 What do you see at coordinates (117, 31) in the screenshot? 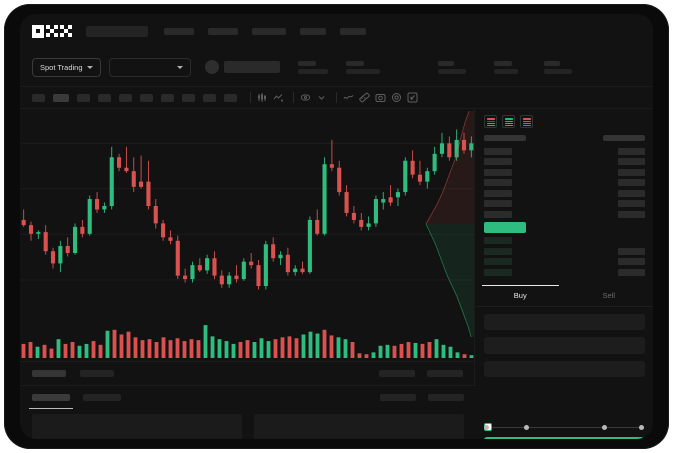
I see `search-input` at bounding box center [117, 31].